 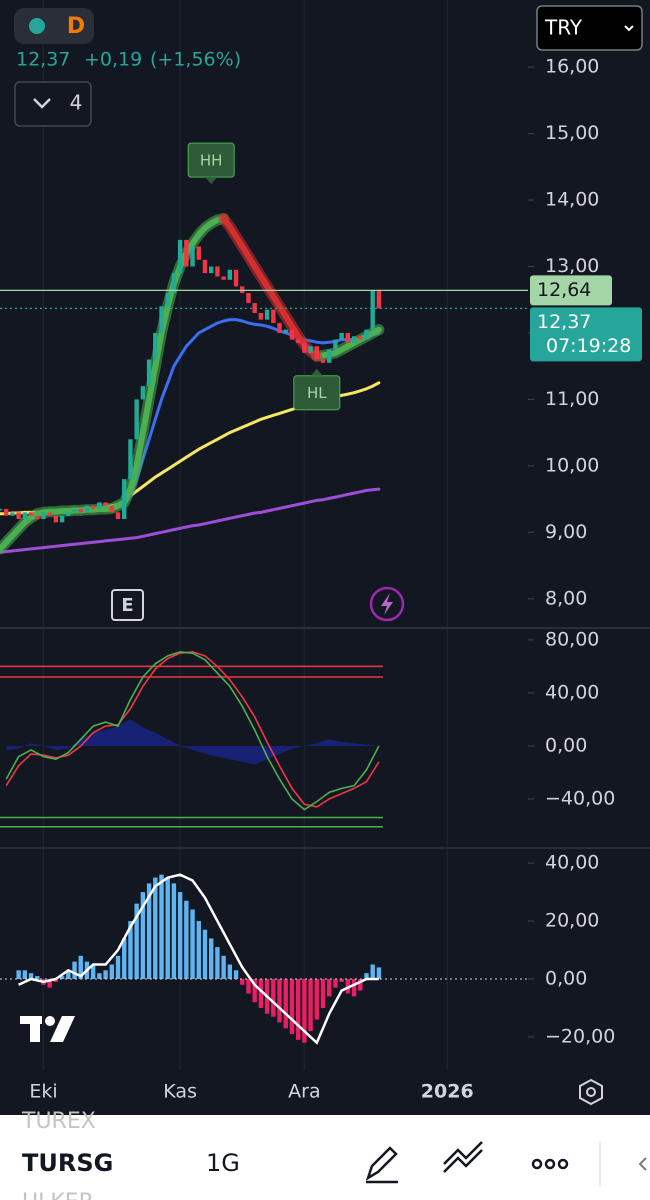 What do you see at coordinates (195, 60) in the screenshot?
I see `change-pct: (+1,56%)` at bounding box center [195, 60].